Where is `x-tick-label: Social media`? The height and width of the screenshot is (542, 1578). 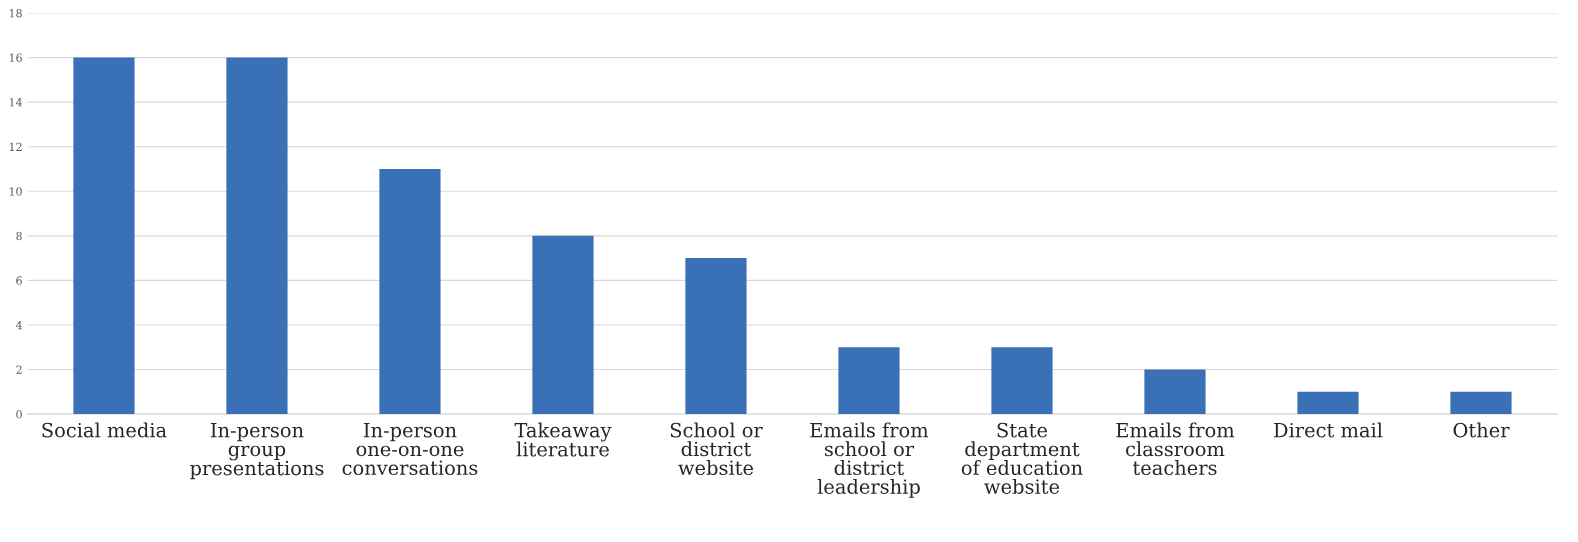 x-tick-label: Social media is located at coordinates (104, 430).